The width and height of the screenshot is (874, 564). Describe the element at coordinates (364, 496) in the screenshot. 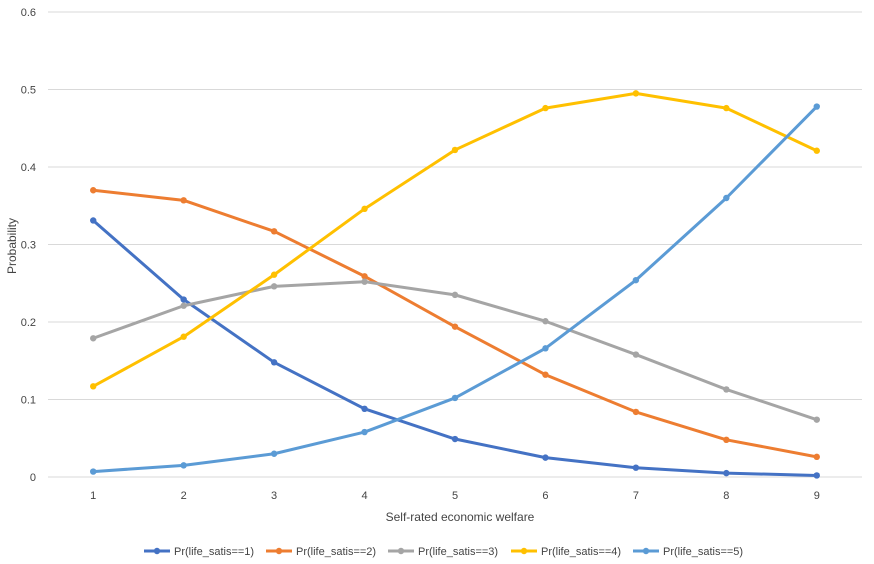

I see `x-tick-label: 4` at that location.